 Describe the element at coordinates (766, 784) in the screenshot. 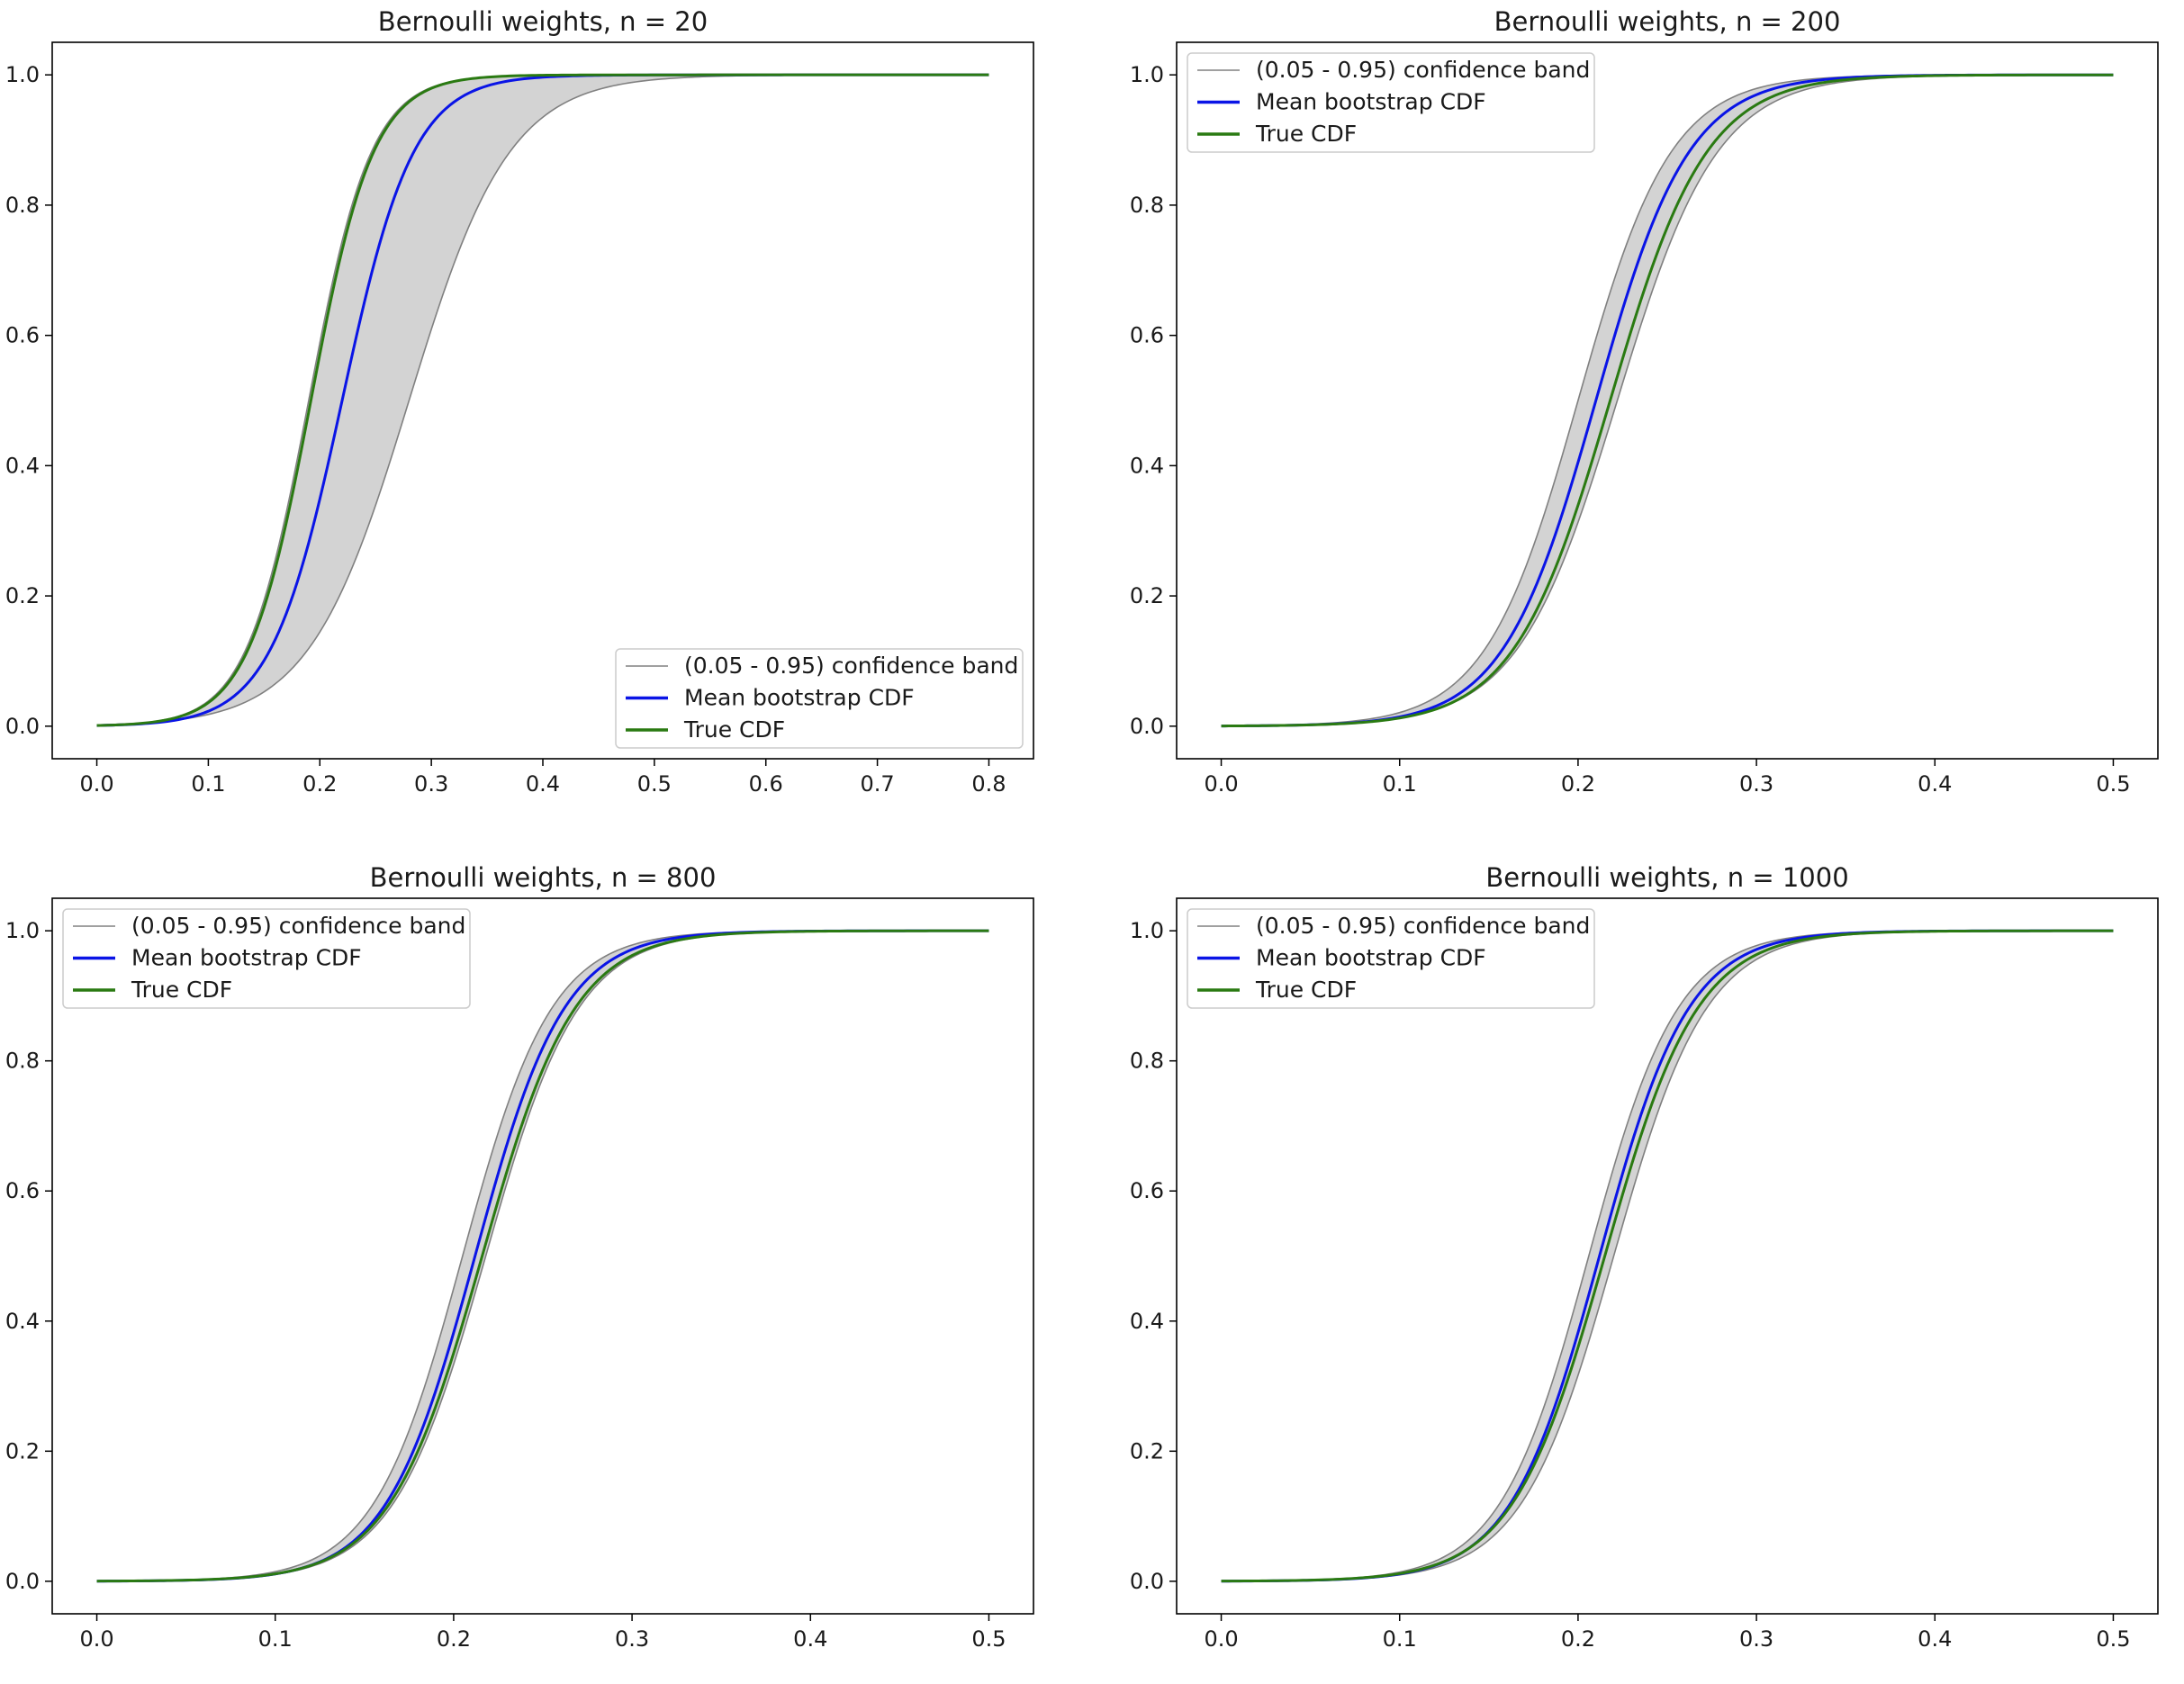

I see `x-tick-label: 0.6` at that location.